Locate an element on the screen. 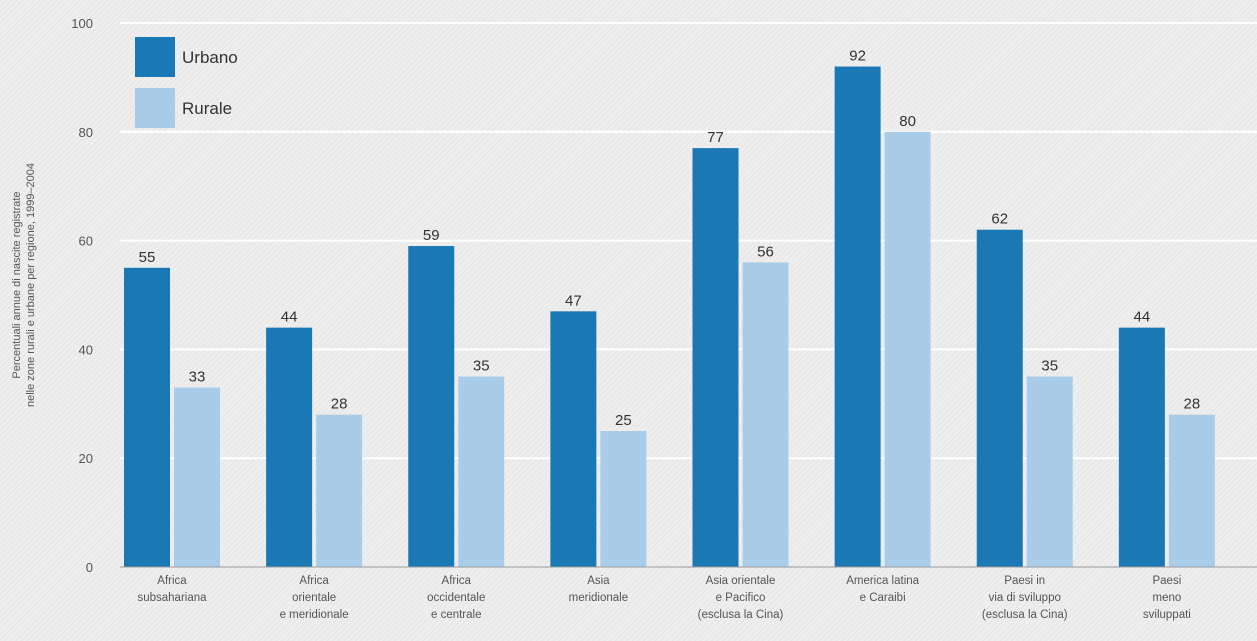  x-category-label-line: meno is located at coordinates (1166, 598).